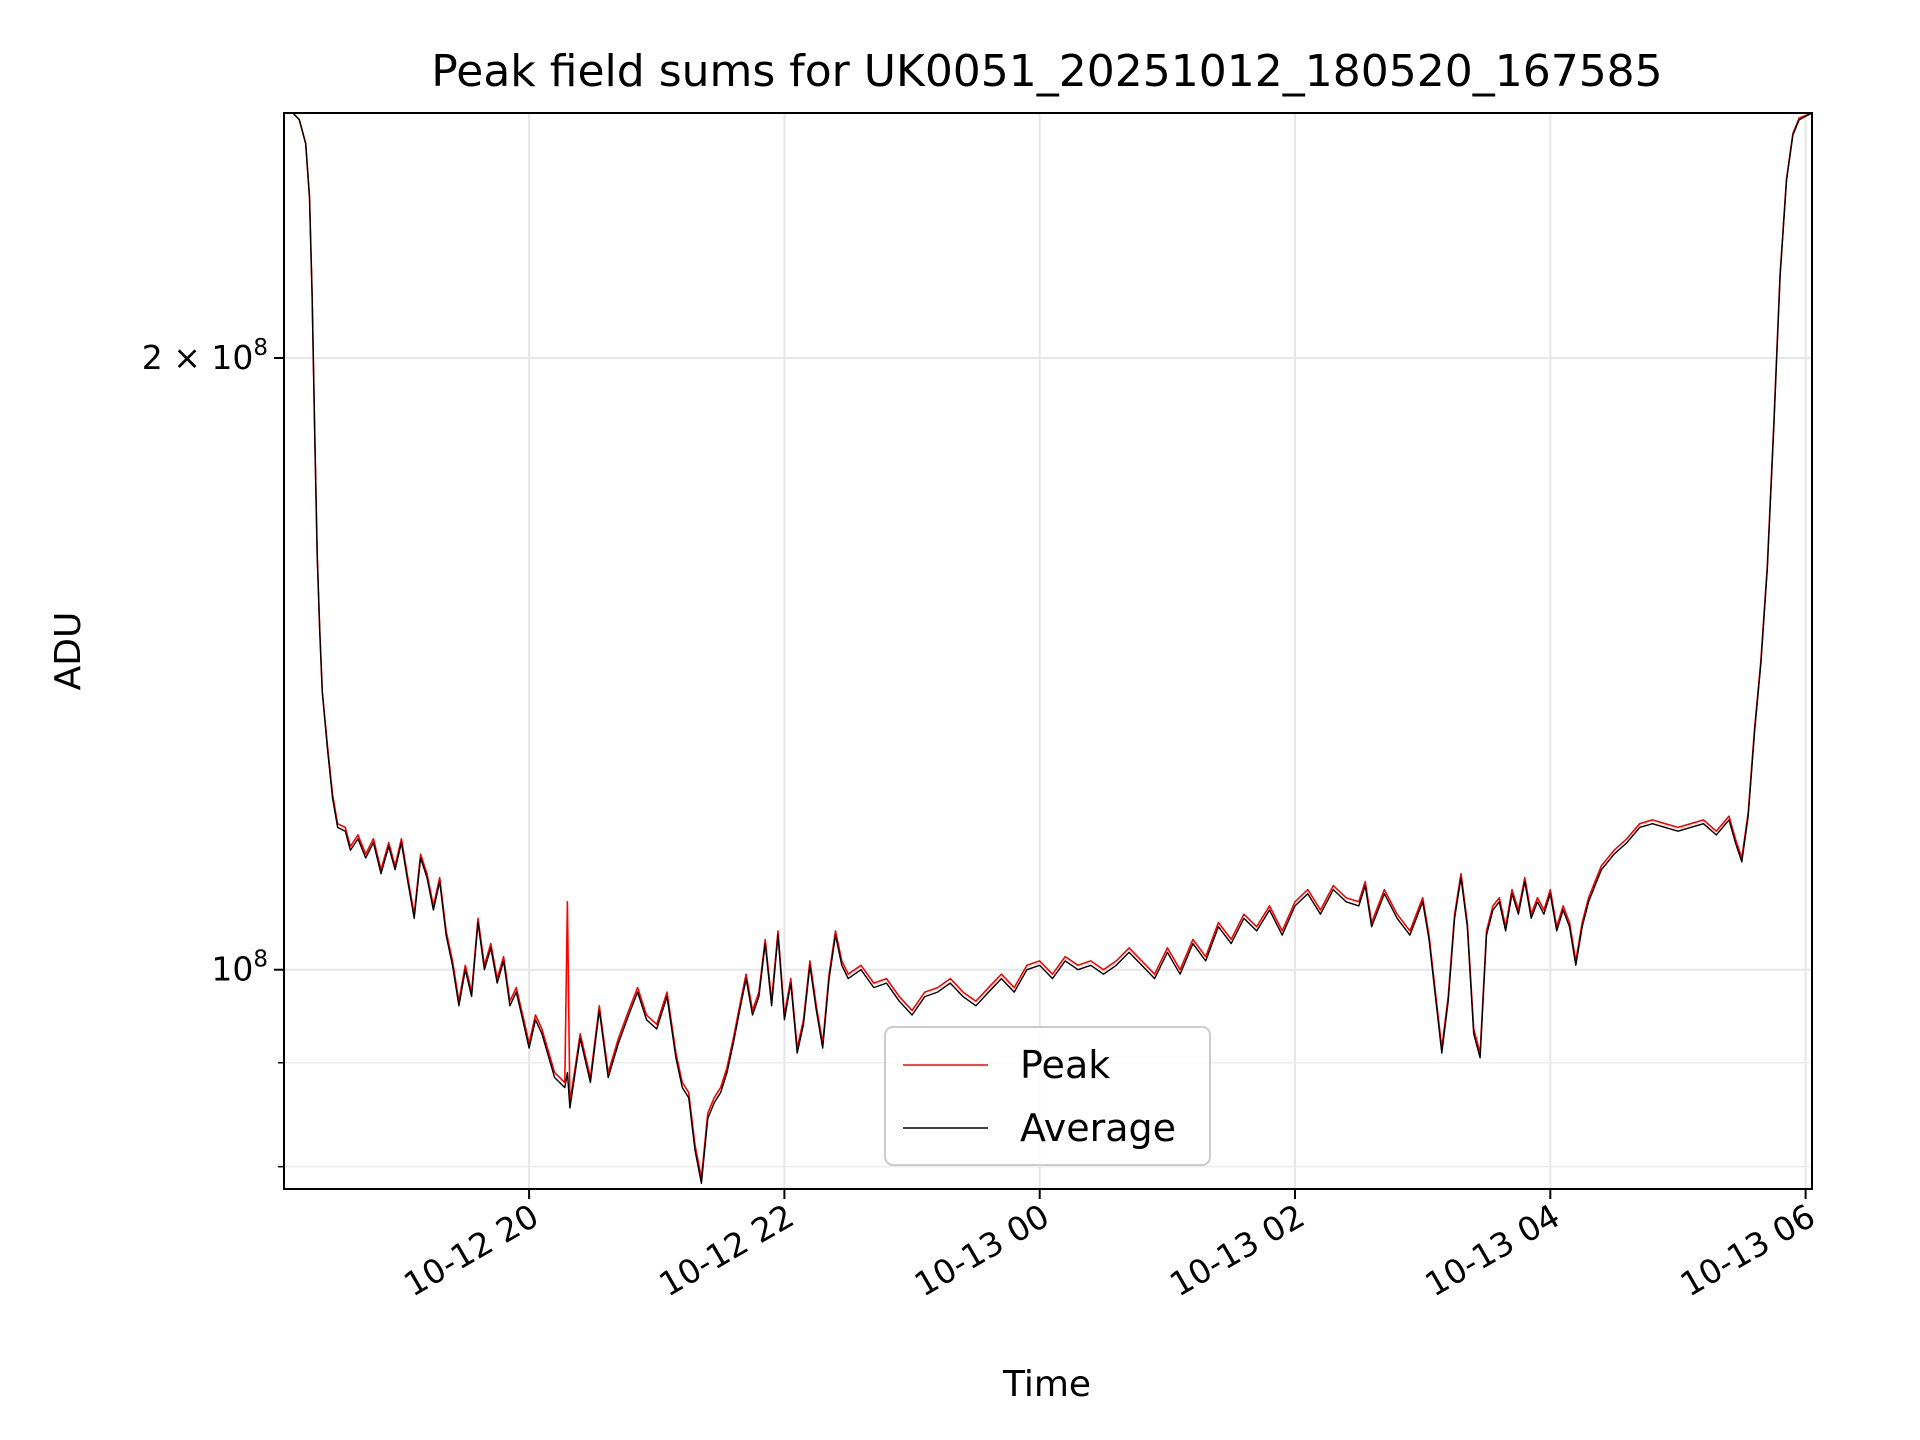  Describe the element at coordinates (1046, 1384) in the screenshot. I see `x-axis-label: Time` at that location.